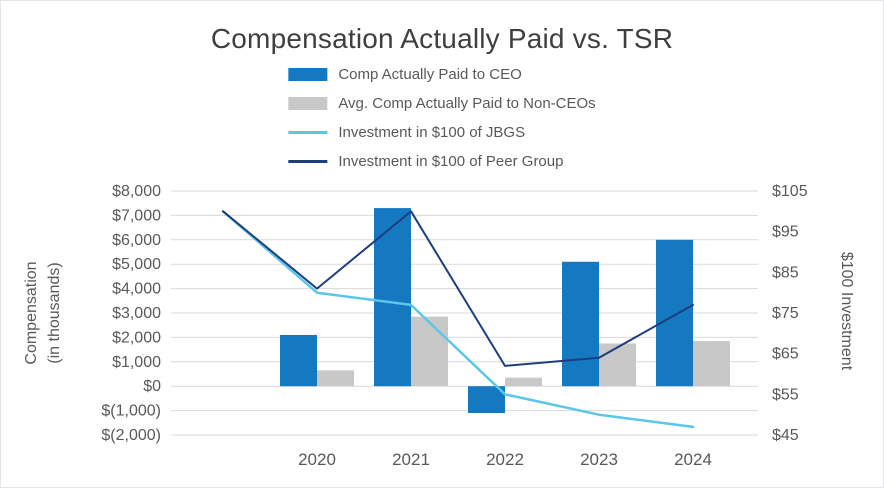 The width and height of the screenshot is (884, 488). What do you see at coordinates (411, 459) in the screenshot?
I see `x-axis-label: 2021` at bounding box center [411, 459].